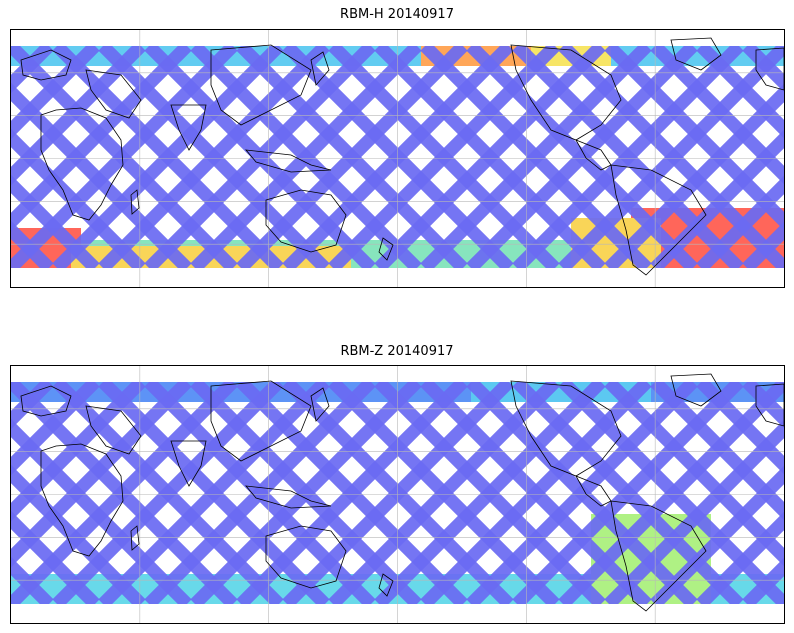  Describe the element at coordinates (397, 14) in the screenshot. I see `panel-title-rbm-h: RBM-H 20140917` at that location.